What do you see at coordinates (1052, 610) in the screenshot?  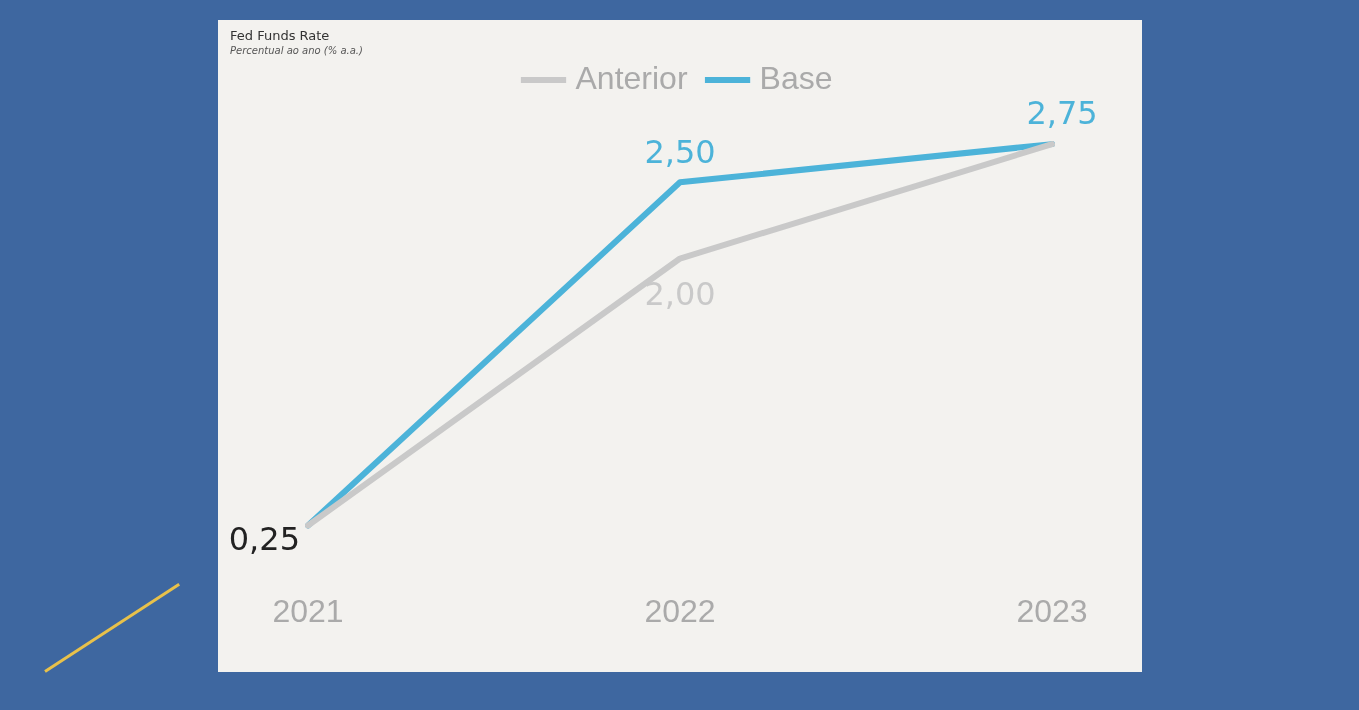 I see `x-tick-label: 2023` at bounding box center [1052, 610].